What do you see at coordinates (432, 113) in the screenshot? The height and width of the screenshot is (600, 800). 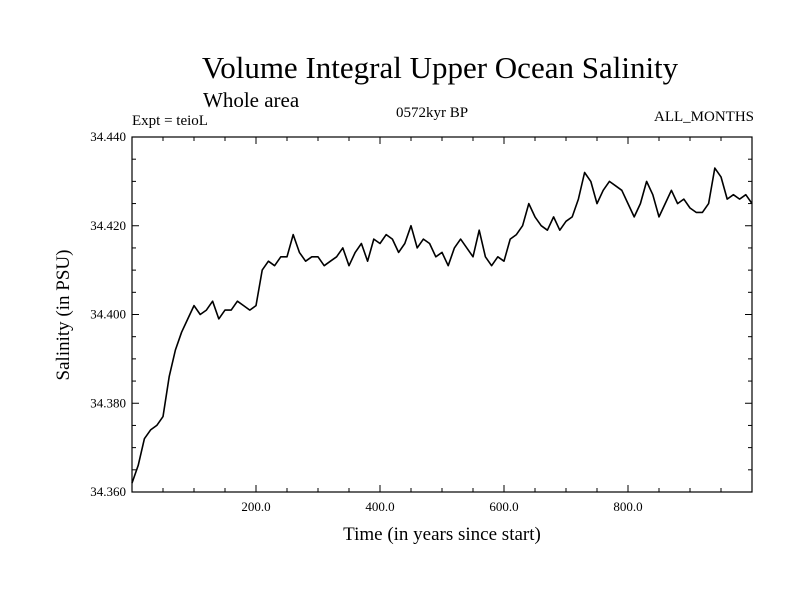 I see `period-label: 0572kyr BP` at bounding box center [432, 113].